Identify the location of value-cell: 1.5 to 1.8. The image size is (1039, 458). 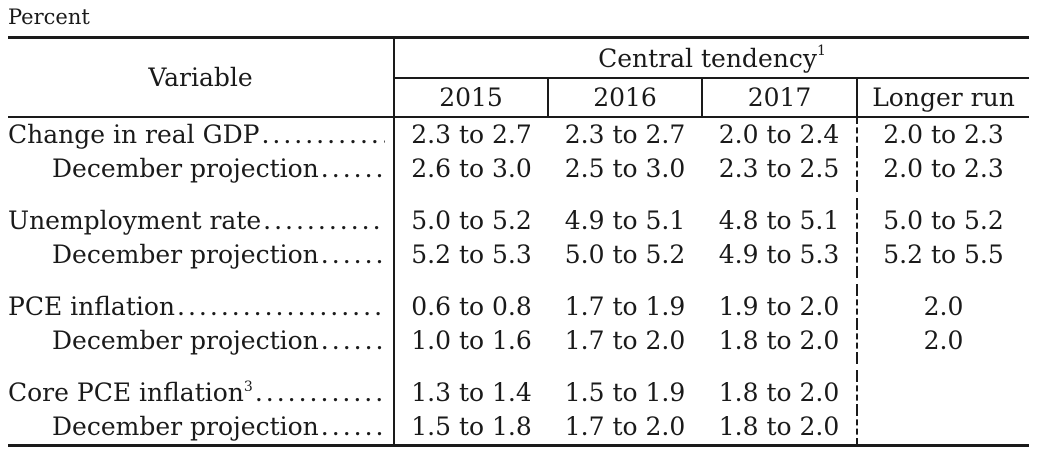
(471, 428).